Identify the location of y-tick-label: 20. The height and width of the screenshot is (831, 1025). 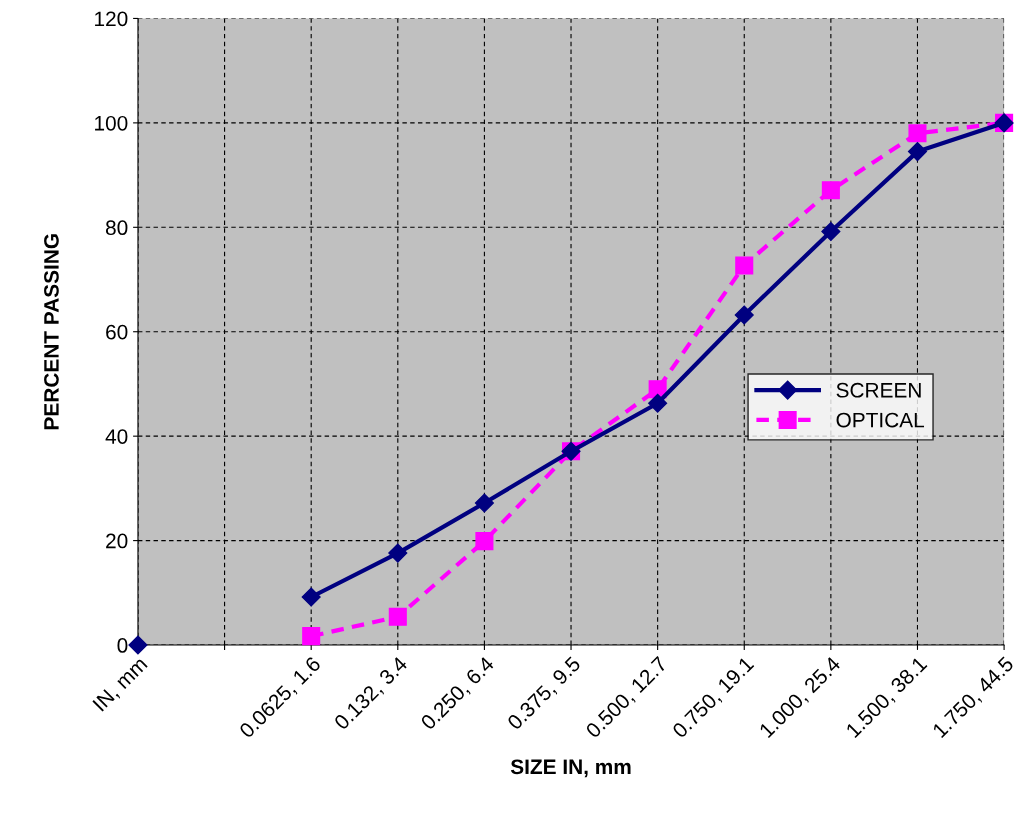
(117, 541).